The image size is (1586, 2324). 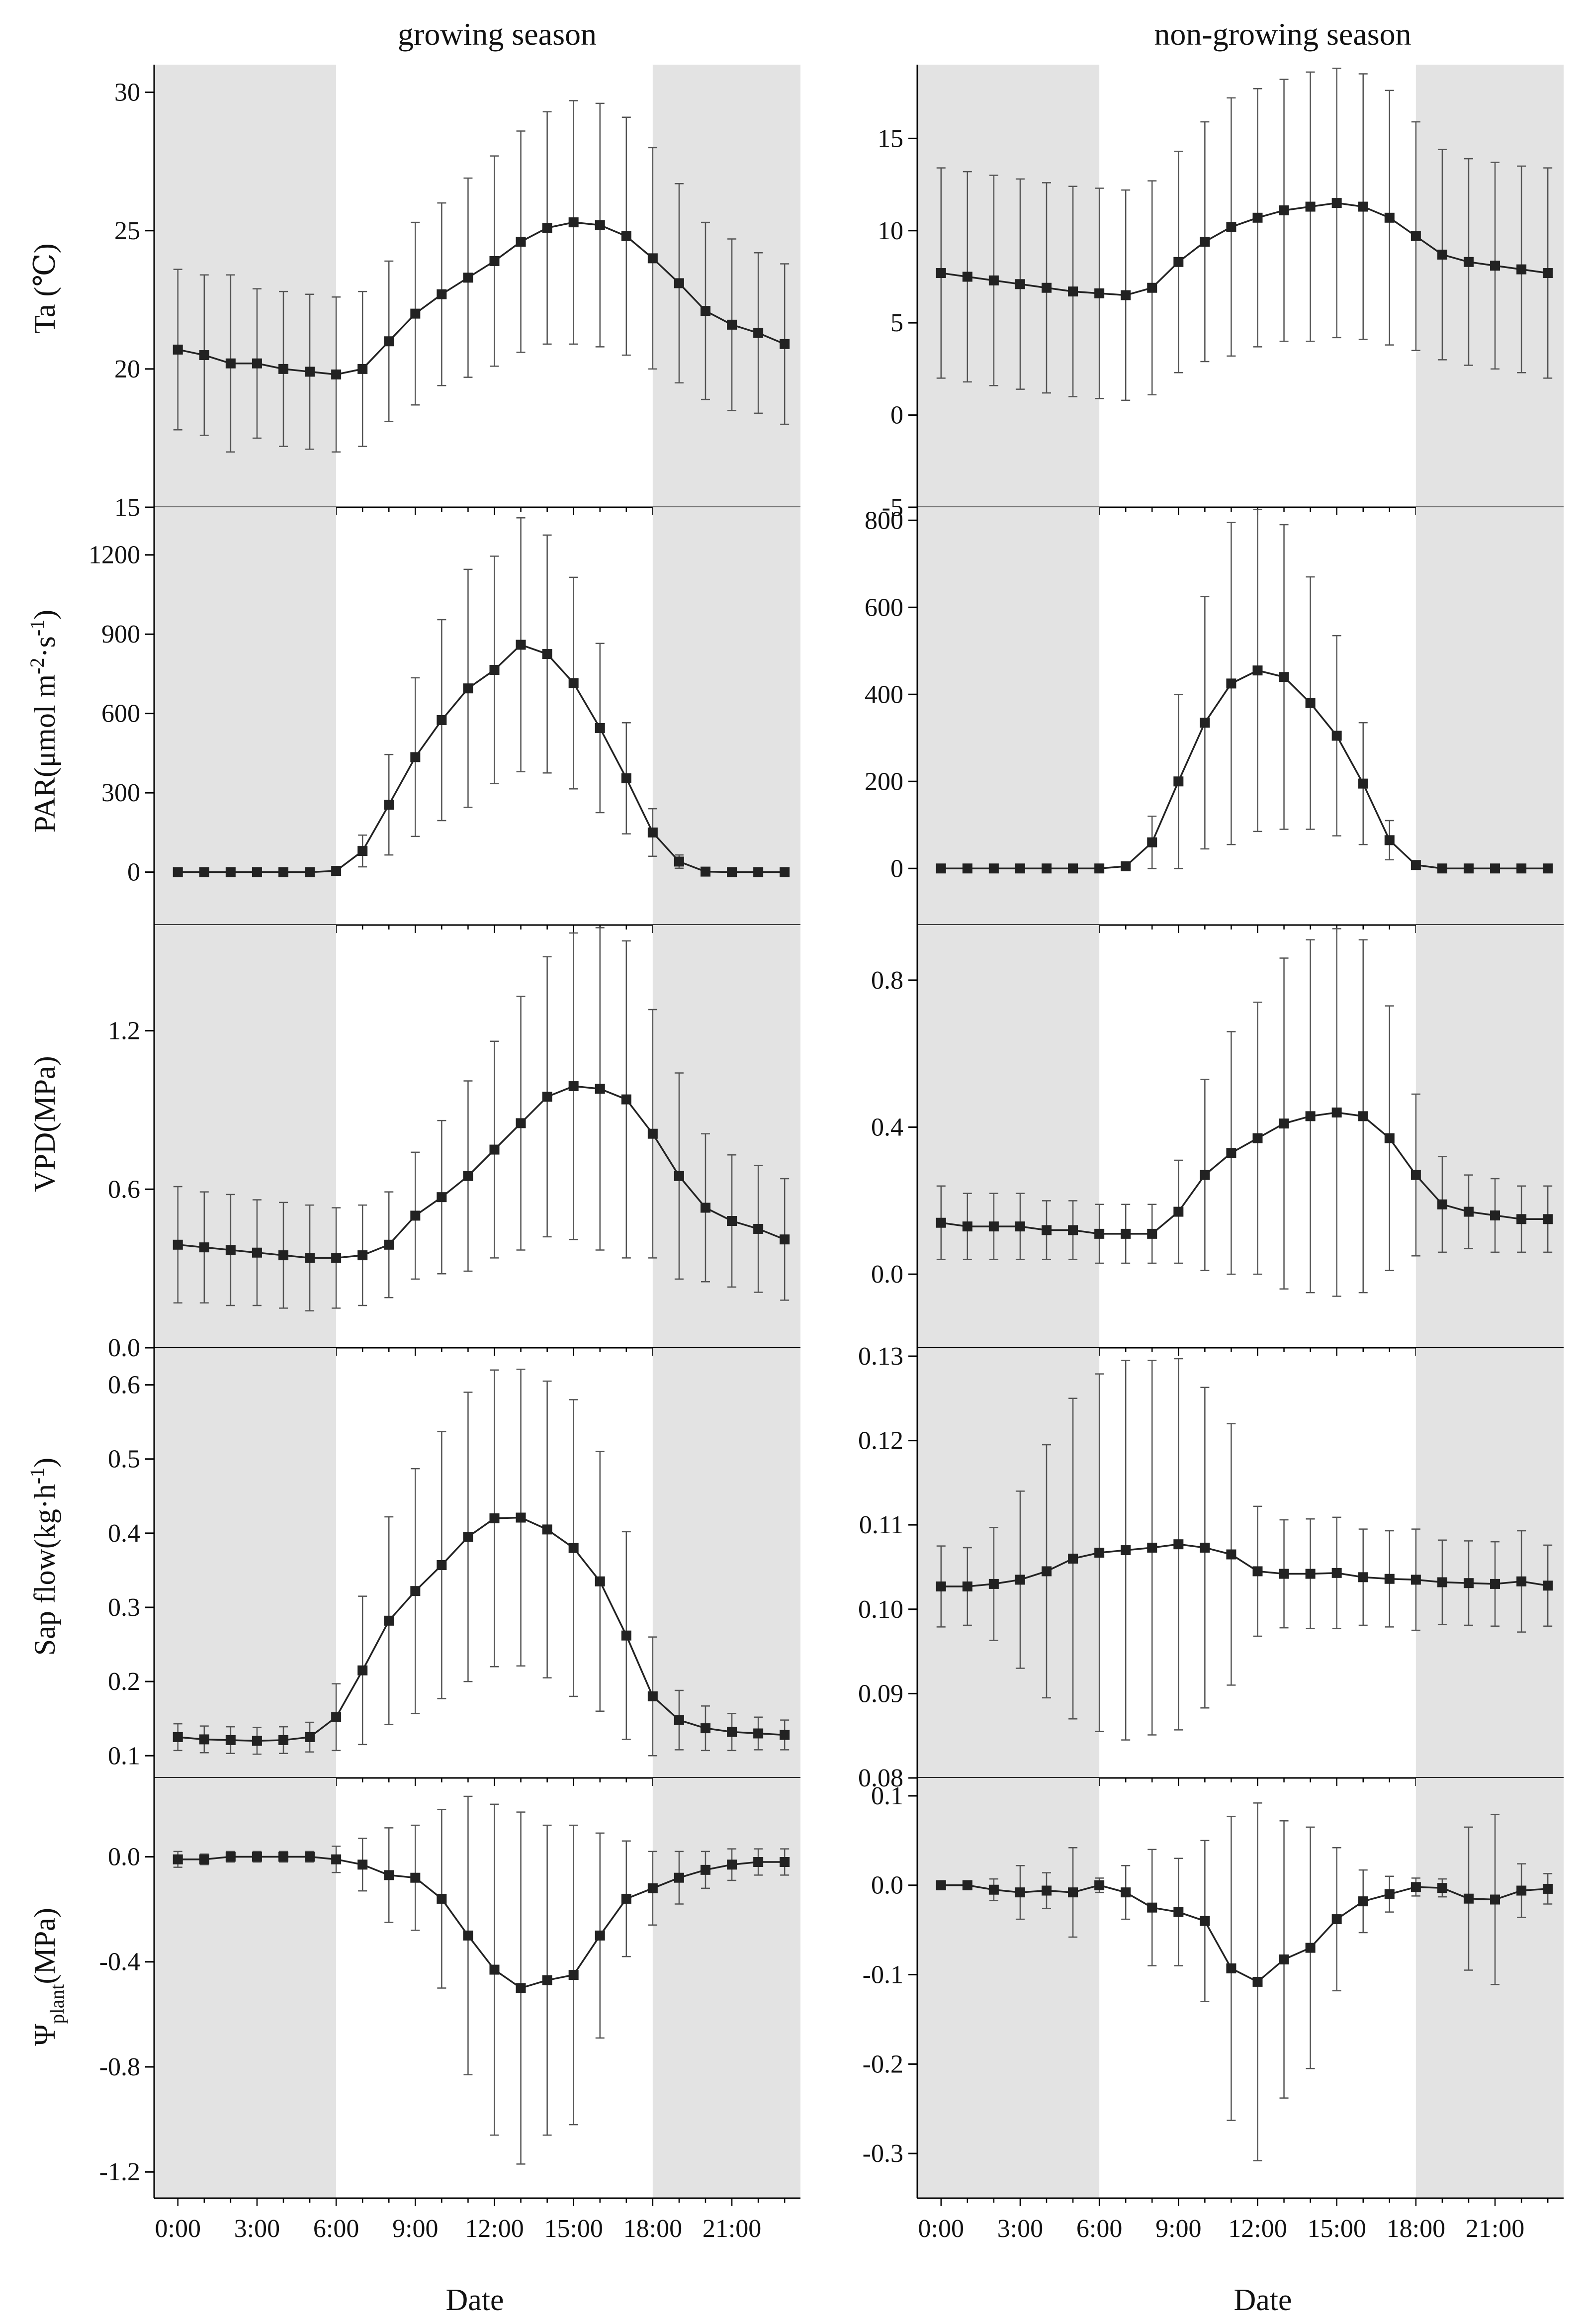 What do you see at coordinates (887, 1796) in the screenshot?
I see `y-tick-label: 0.1` at bounding box center [887, 1796].